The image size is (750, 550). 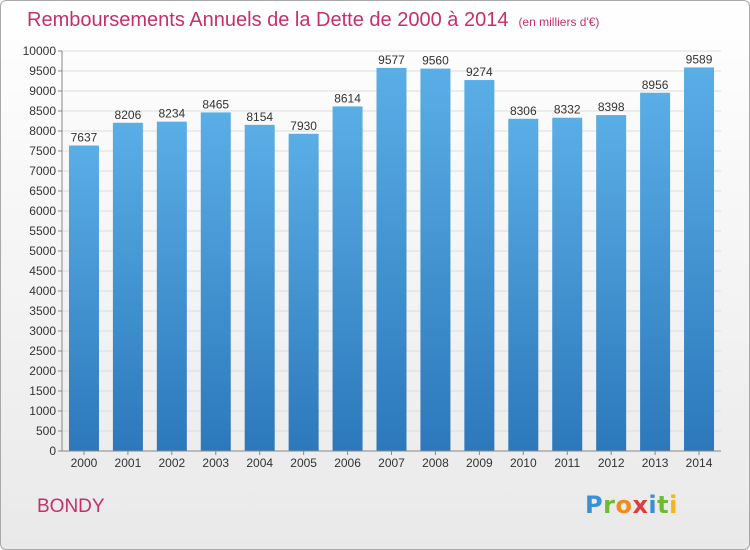 I want to click on x-tick-label: 2006, so click(x=347, y=463).